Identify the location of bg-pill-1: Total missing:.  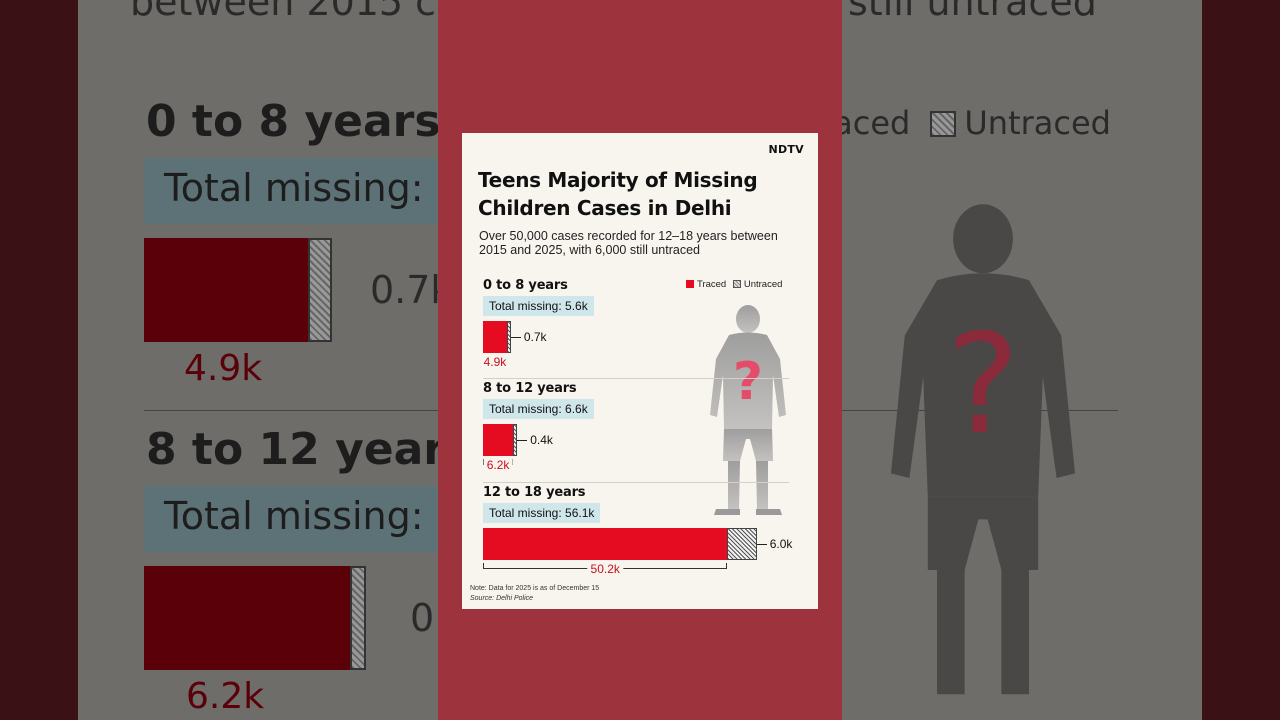
(294, 191).